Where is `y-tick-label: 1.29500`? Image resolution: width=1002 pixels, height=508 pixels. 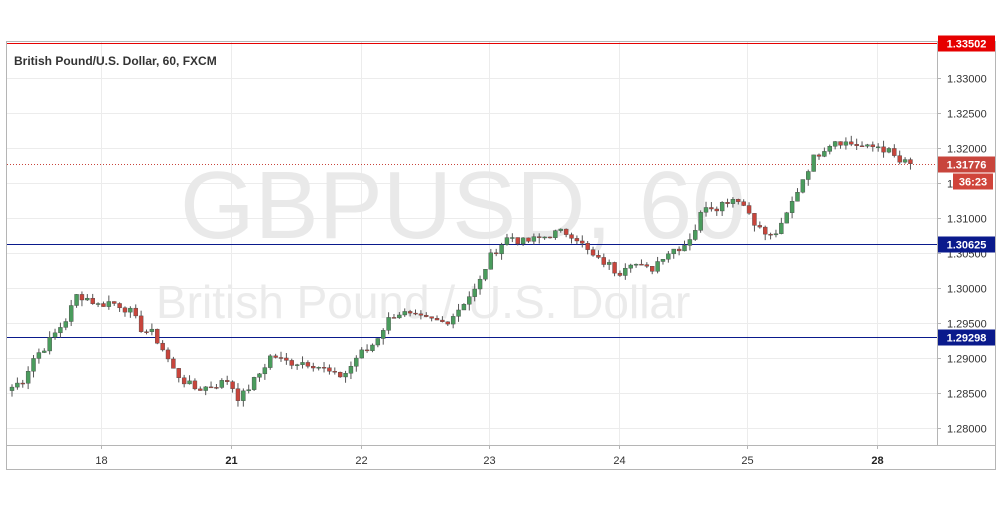
y-tick-label: 1.29500 is located at coordinates (967, 325).